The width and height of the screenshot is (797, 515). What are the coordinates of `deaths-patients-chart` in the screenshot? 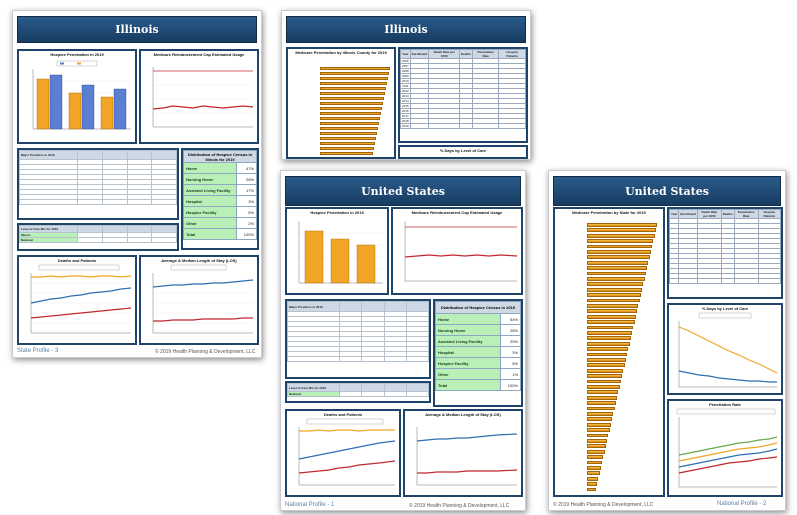 It's located at (347, 452).